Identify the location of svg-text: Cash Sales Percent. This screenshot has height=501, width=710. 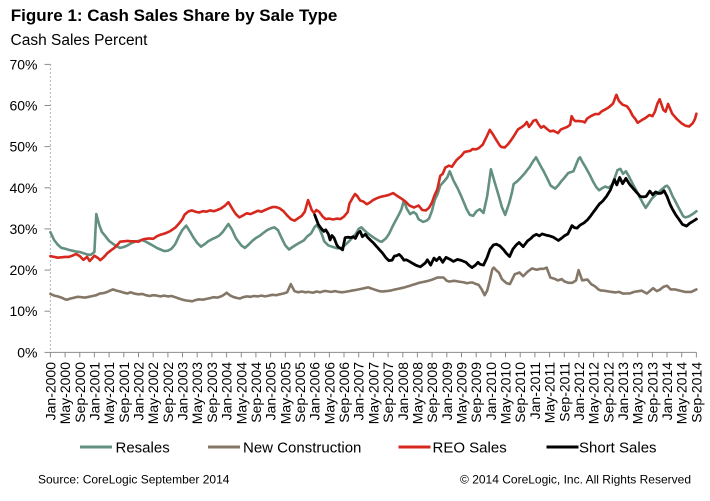
(80, 40).